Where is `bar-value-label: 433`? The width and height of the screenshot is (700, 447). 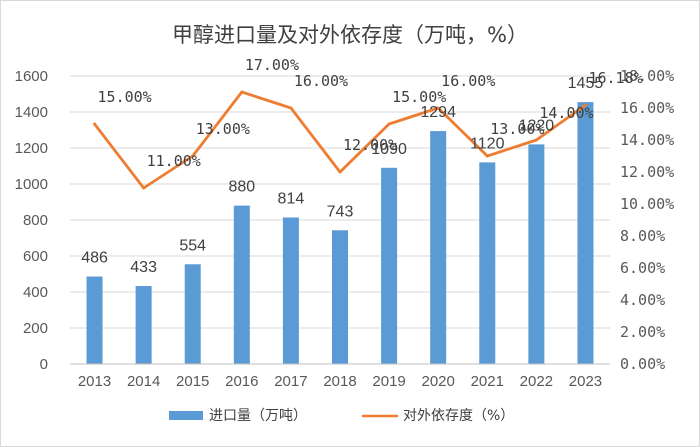
bar-value-label: 433 is located at coordinates (143, 267).